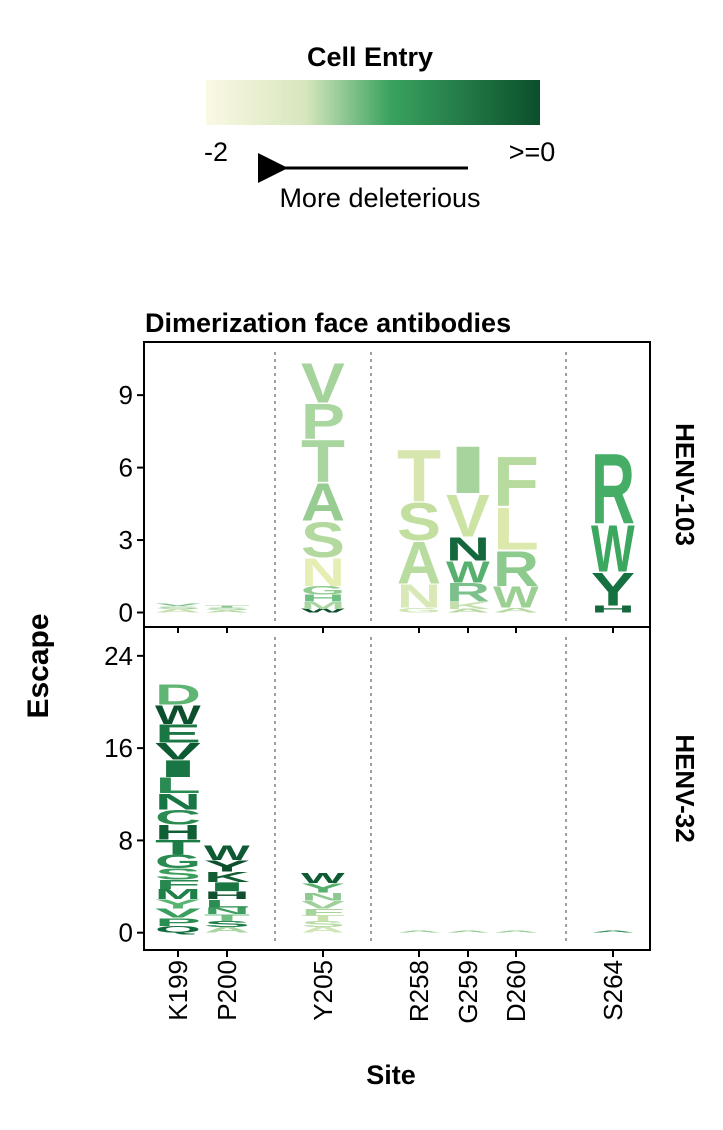  I want to click on y-tick-label: 24, so click(118, 656).